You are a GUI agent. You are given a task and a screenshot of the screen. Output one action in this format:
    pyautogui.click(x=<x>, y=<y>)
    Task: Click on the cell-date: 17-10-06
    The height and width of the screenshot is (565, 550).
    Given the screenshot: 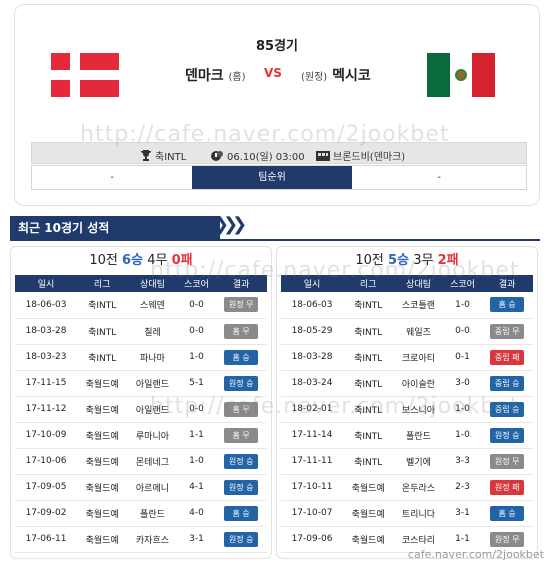 What is the action you would take?
    pyautogui.click(x=46, y=461)
    